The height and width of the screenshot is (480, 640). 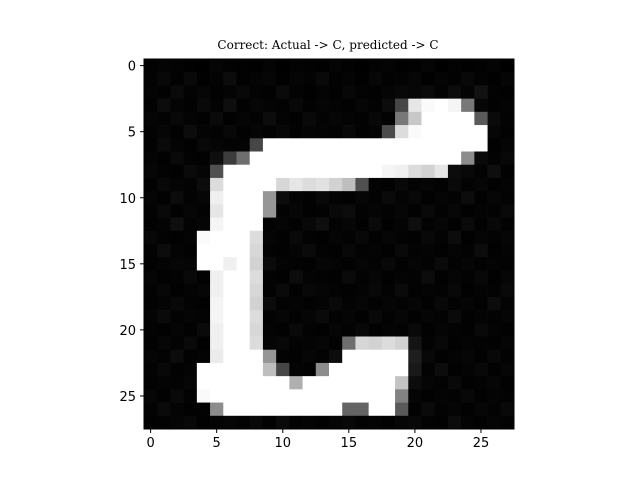 I want to click on y-tick-label: 25, so click(x=127, y=397).